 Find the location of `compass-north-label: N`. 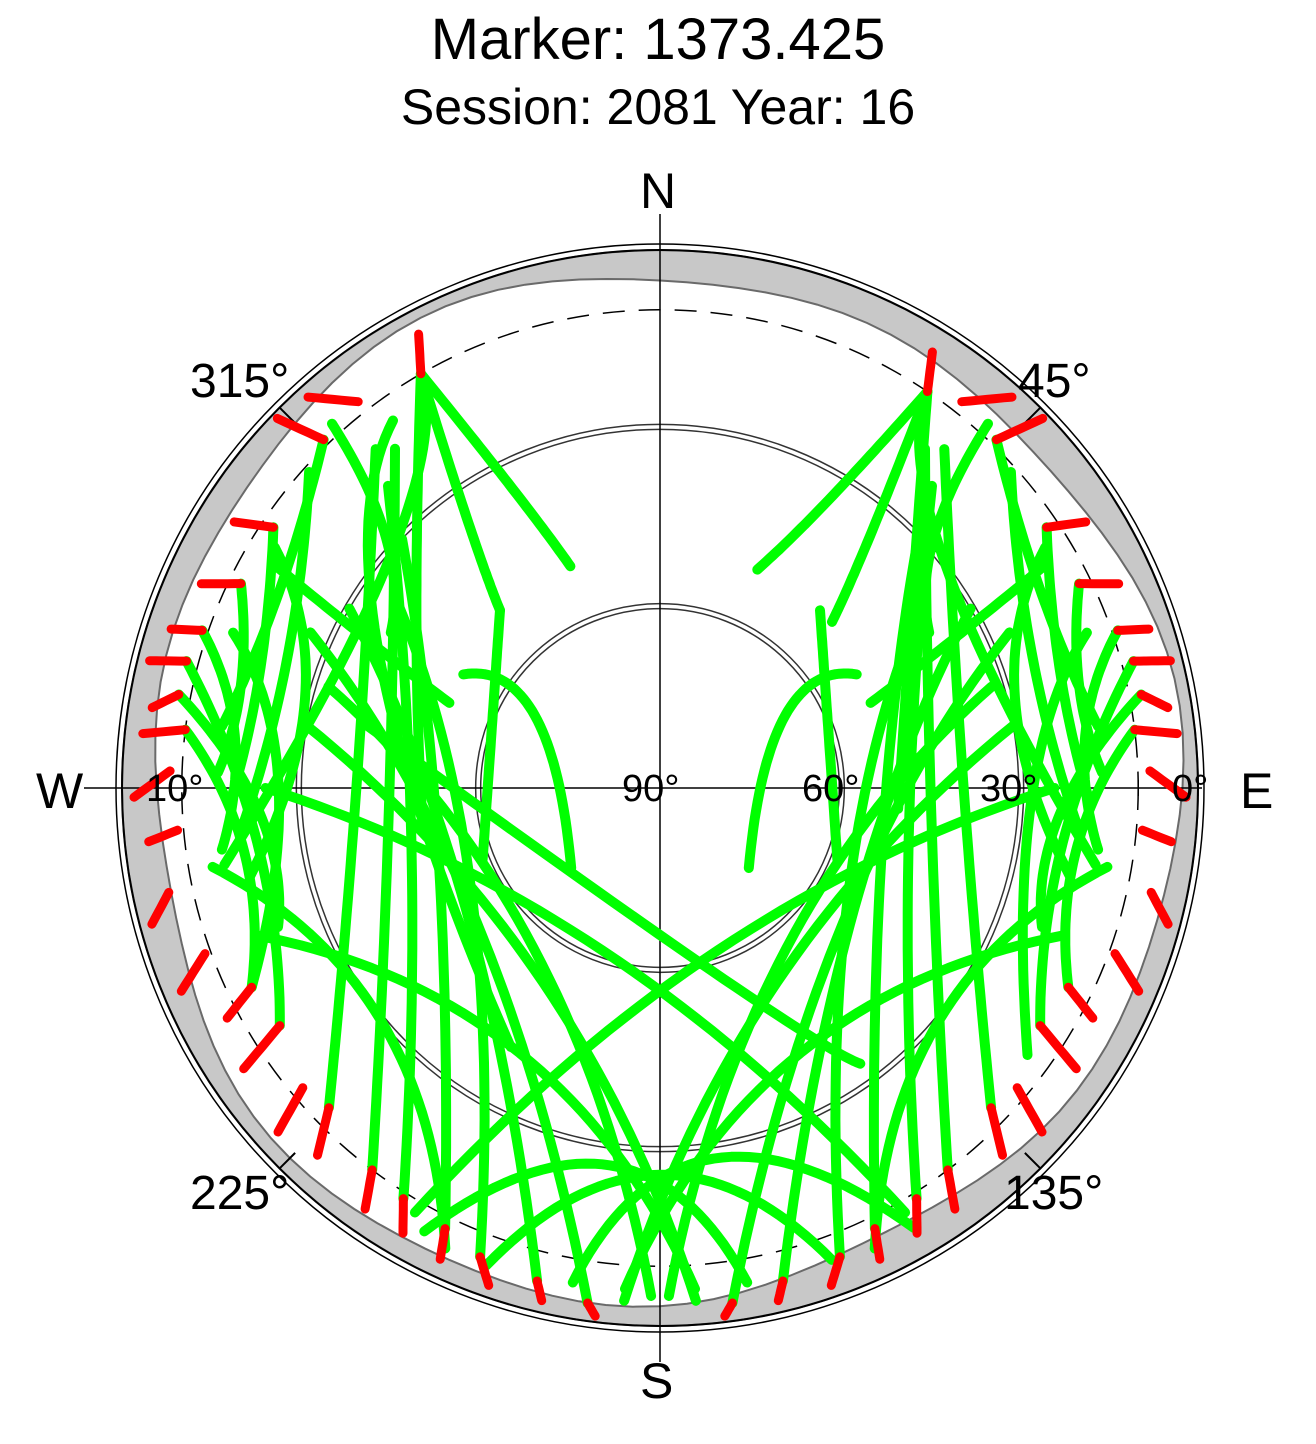

compass-north-label: N is located at coordinates (658, 191).